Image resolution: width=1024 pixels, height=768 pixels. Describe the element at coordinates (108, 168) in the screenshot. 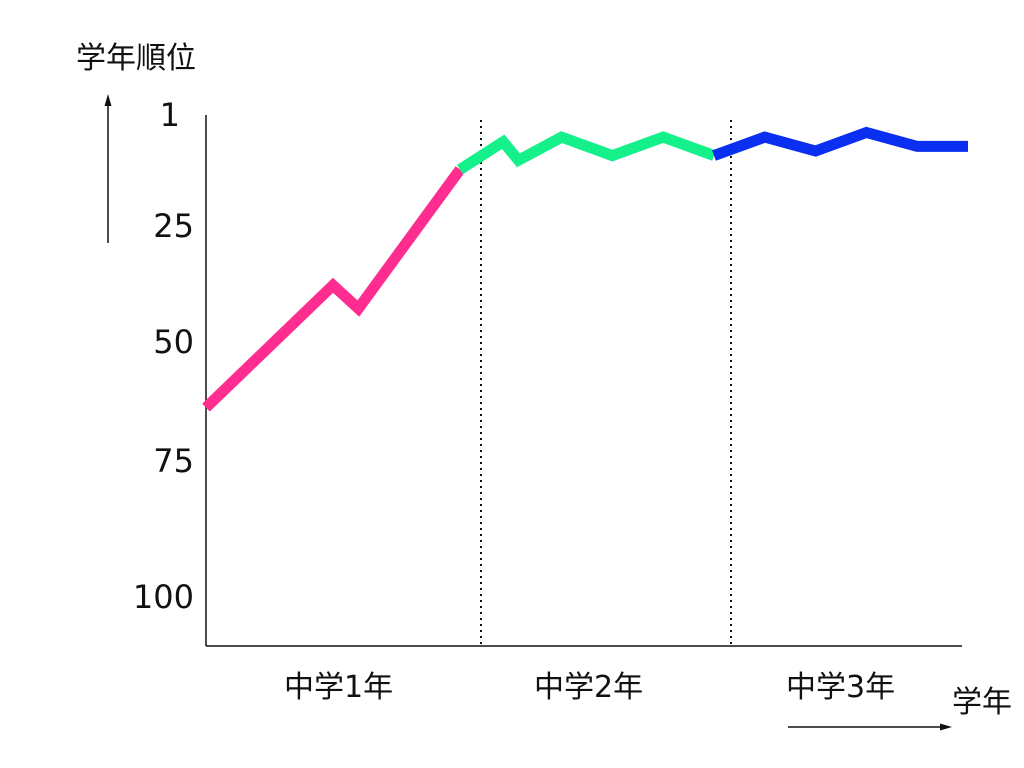

I see `up-arrow-icon` at that location.